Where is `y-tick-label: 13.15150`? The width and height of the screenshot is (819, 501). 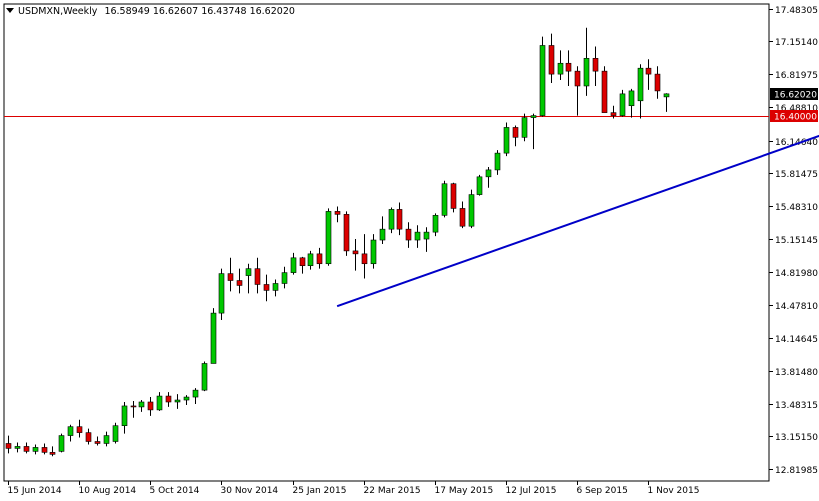 y-tick-label: 13.15150 is located at coordinates (796, 438).